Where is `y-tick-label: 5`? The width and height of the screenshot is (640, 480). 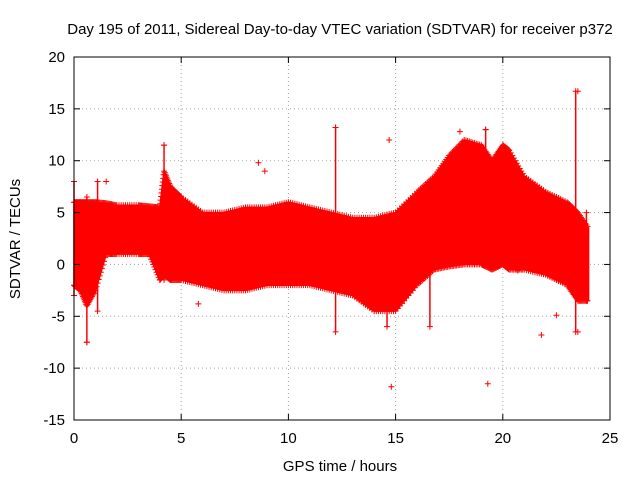
y-tick-label: 5 is located at coordinates (61, 213).